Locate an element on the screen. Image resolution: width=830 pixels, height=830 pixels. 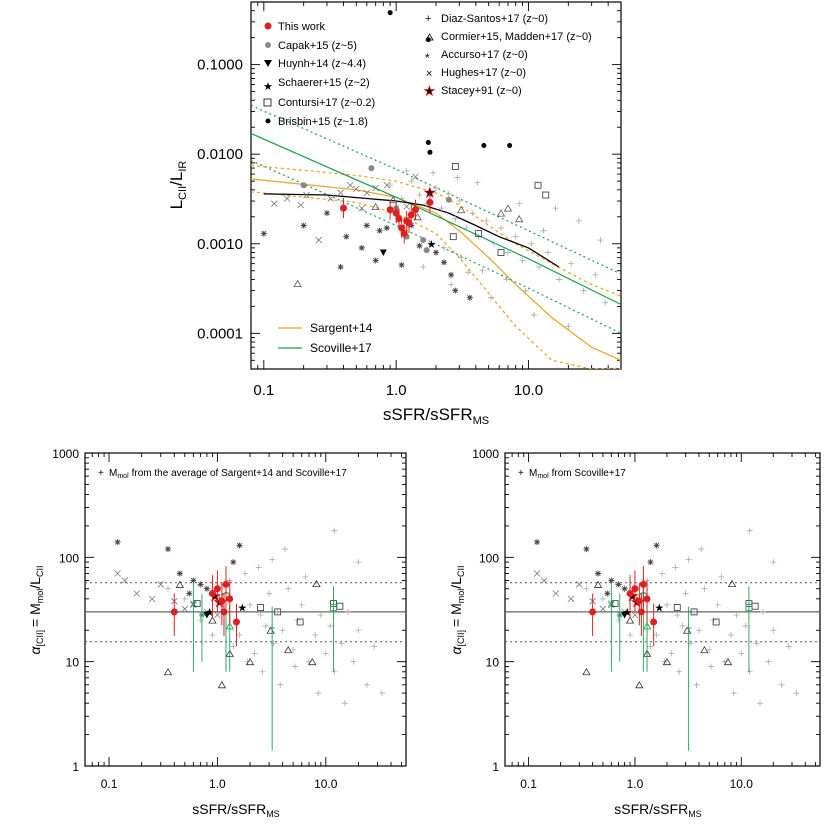
top-x-axis-label: sSFR/sSFRMS is located at coordinates (436, 416).